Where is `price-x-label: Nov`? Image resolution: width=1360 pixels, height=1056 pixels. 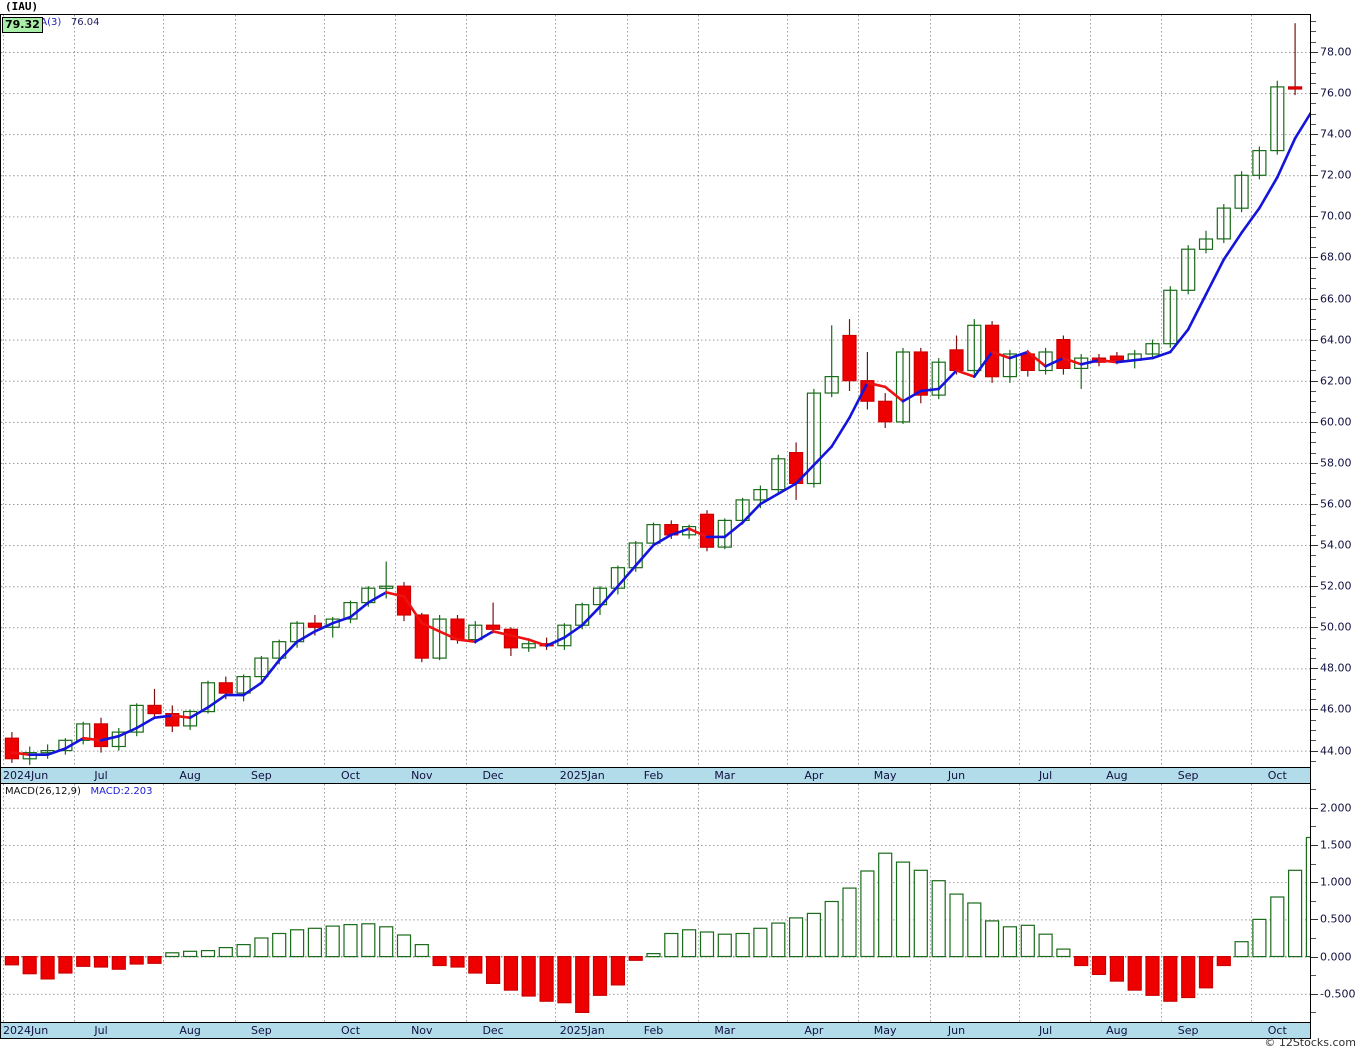 price-x-label: Nov is located at coordinates (422, 775).